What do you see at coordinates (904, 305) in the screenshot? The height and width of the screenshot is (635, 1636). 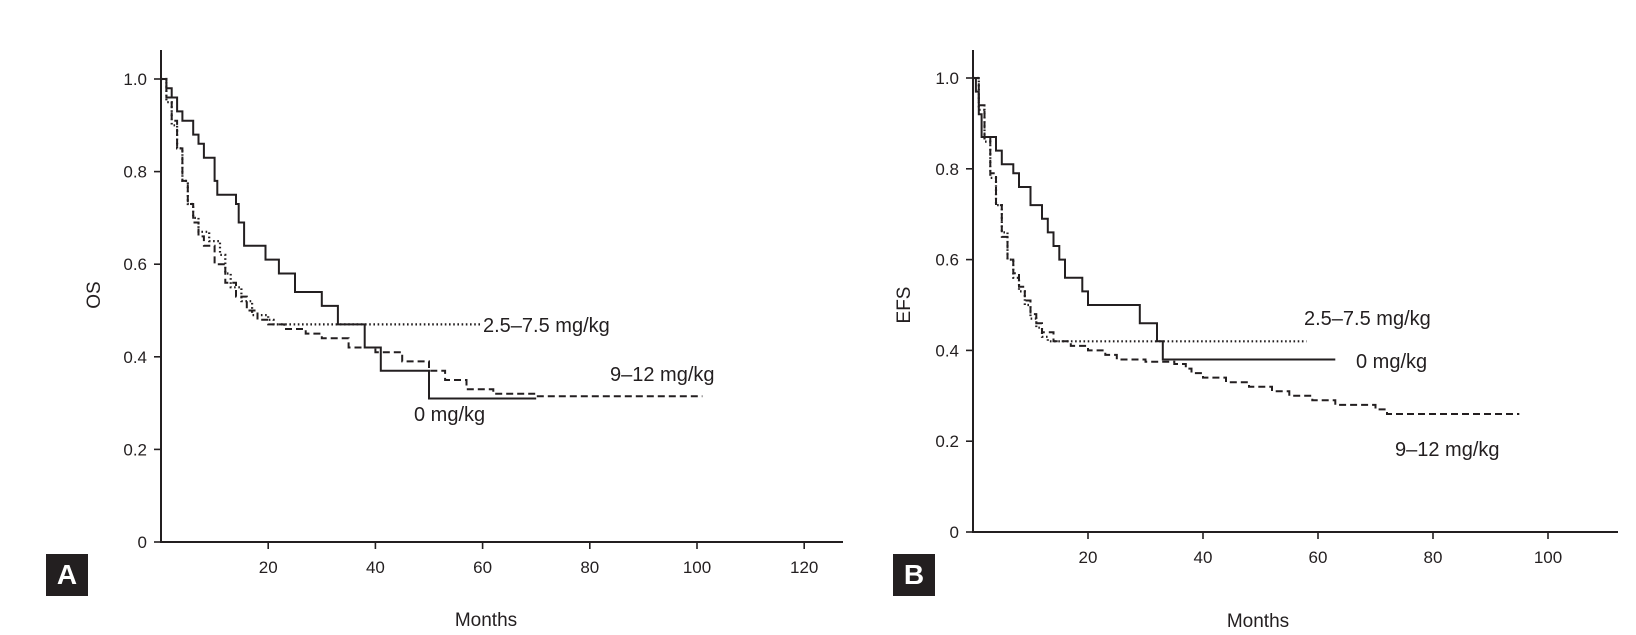 I see `y-axis-label: EFS` at bounding box center [904, 305].